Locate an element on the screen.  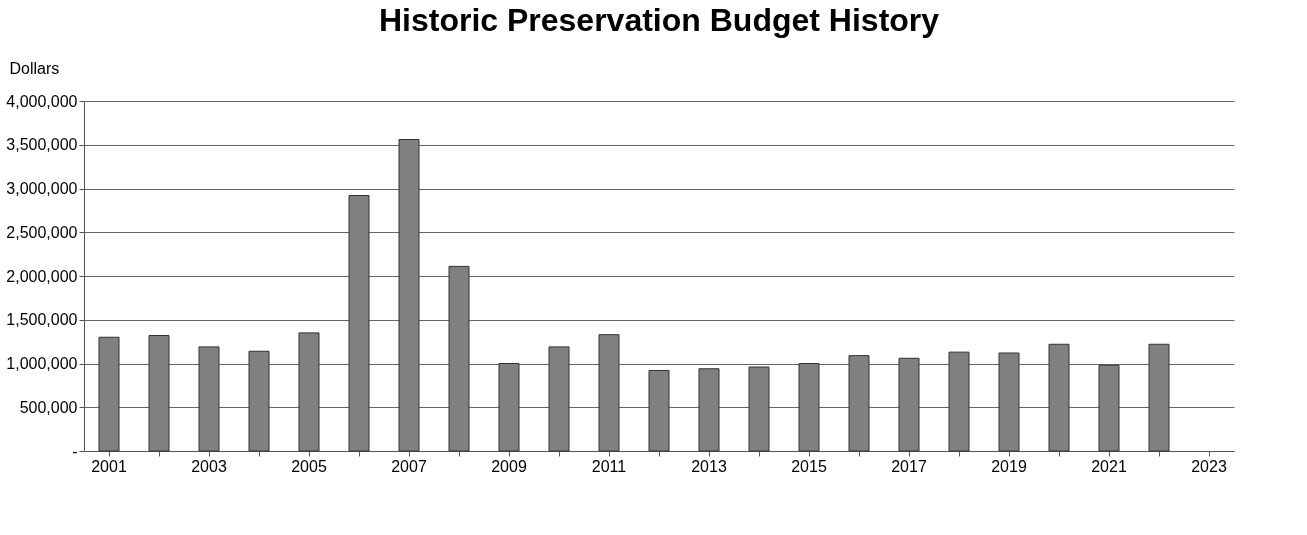
x-tick-label: 2003 is located at coordinates (209, 466).